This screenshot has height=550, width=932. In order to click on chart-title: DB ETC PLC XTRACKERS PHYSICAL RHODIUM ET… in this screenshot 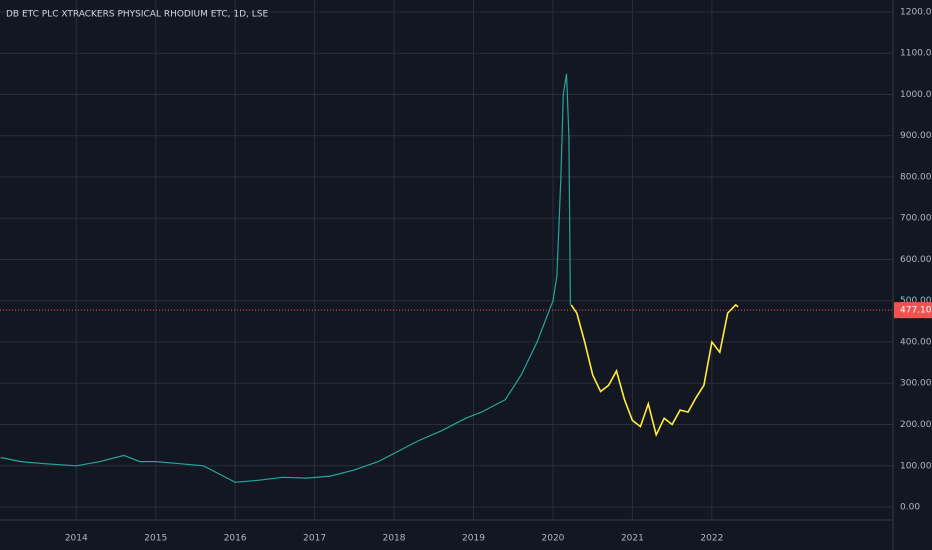, I will do `click(137, 15)`.